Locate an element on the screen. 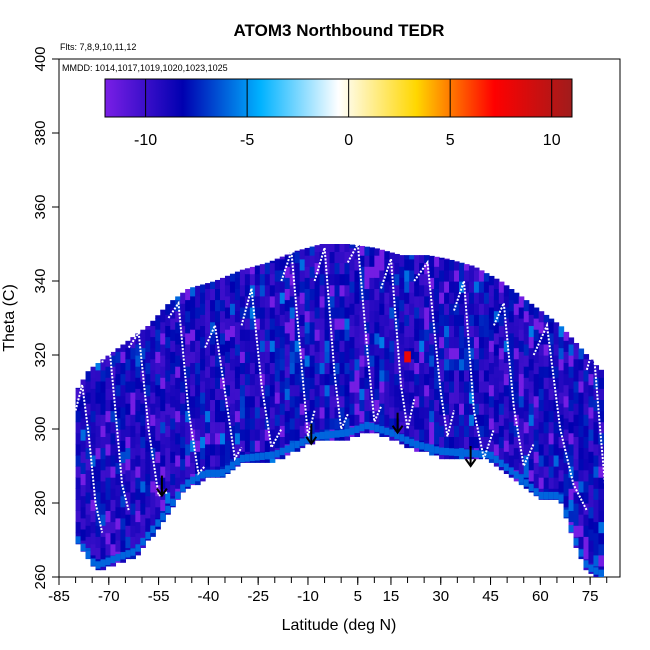 This screenshot has height=650, width=650. colorbar-tick-label: -5 is located at coordinates (247, 140).